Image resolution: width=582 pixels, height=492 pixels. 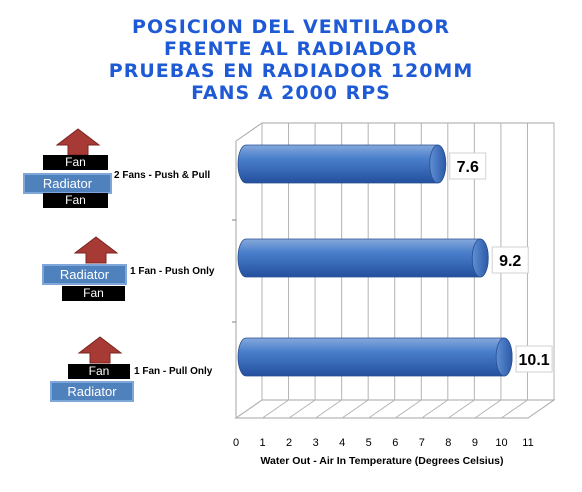 I want to click on x-tick-label: 1, so click(x=262, y=443).